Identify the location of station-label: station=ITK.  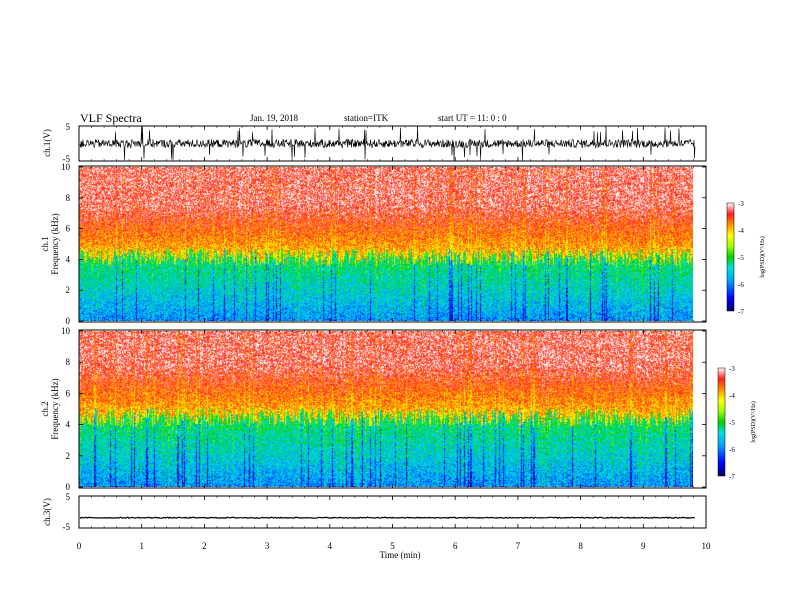
(366, 118).